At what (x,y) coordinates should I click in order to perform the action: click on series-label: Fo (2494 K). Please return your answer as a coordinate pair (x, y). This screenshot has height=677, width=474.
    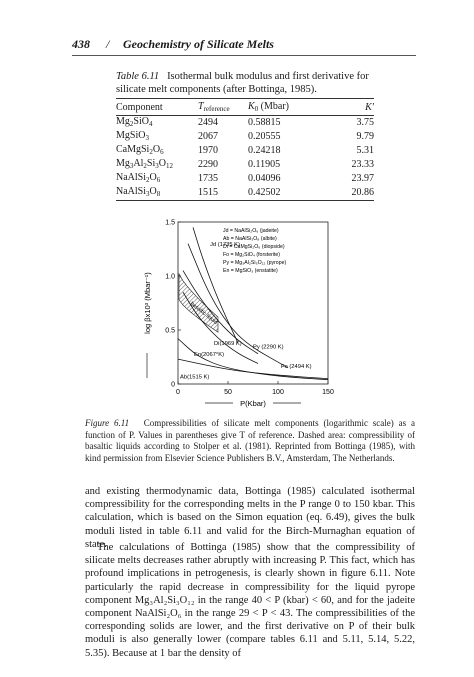
    Looking at the image, I should click on (296, 367).